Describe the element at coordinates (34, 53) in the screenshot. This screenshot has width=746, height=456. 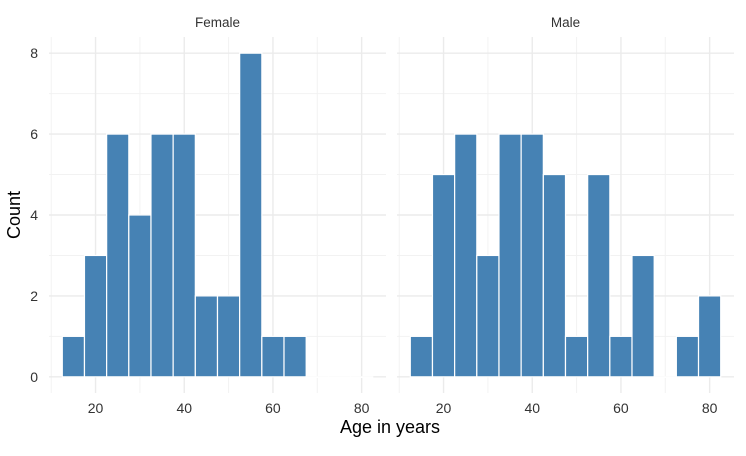
I see `y-tick-label: 8` at that location.